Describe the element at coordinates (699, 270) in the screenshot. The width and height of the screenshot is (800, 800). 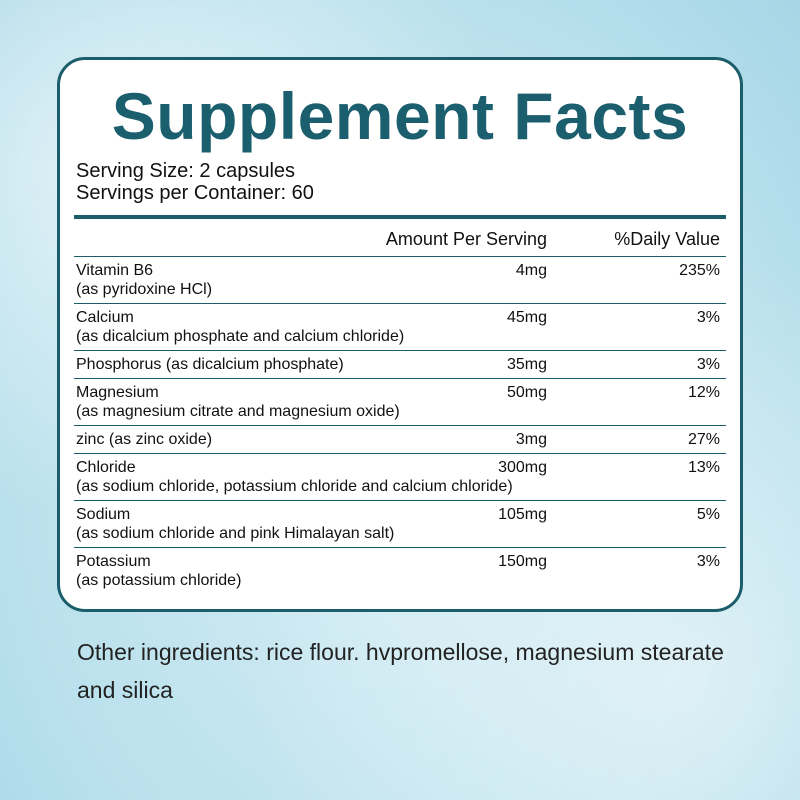
I see `daily-value: 235%` at that location.